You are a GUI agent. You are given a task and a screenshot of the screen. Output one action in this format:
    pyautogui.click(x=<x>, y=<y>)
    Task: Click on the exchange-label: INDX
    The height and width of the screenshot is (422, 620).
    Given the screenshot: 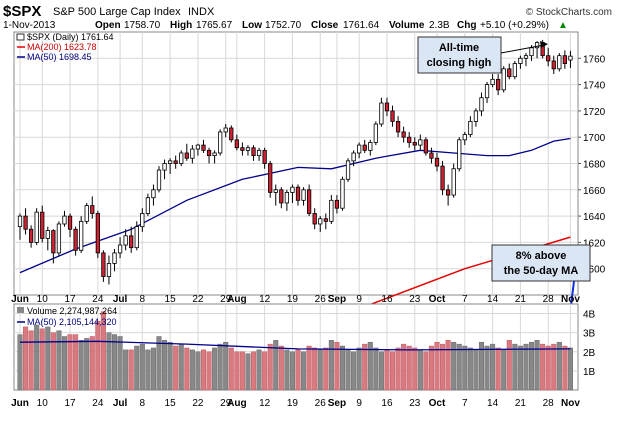 What is the action you would take?
    pyautogui.click(x=201, y=12)
    